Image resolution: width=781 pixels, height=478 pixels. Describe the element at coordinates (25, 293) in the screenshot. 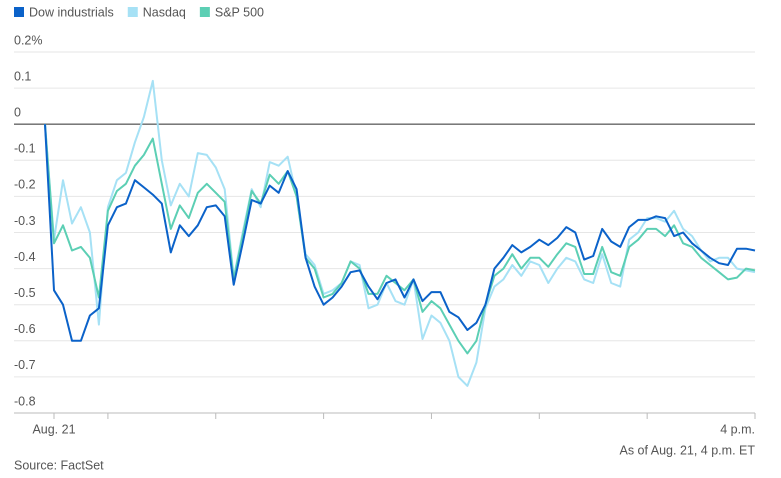

I see `y-tick-label: -0.5` at that location.